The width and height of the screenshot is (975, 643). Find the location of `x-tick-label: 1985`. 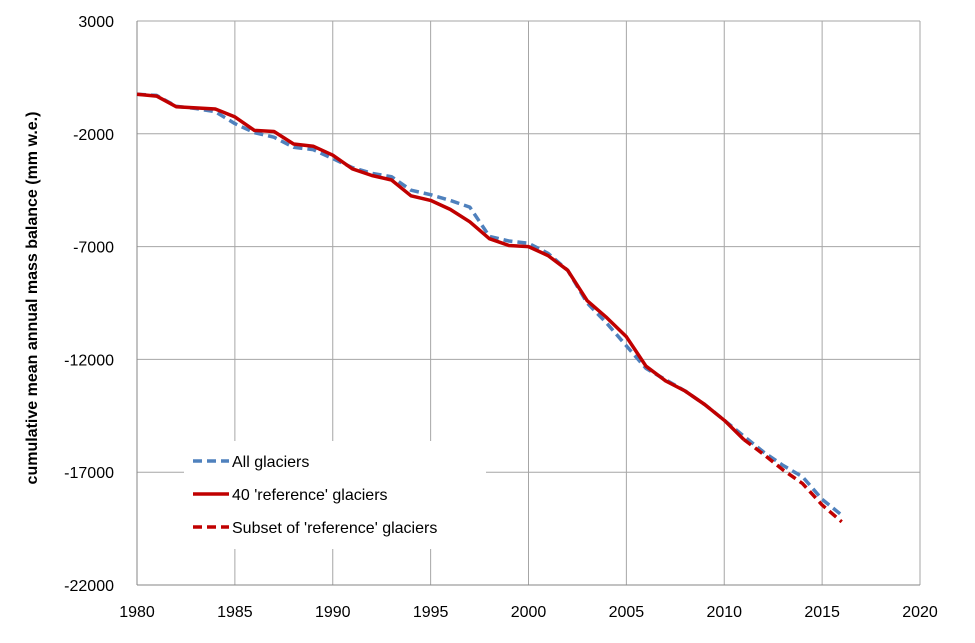

x-tick-label: 1985 is located at coordinates (235, 612).